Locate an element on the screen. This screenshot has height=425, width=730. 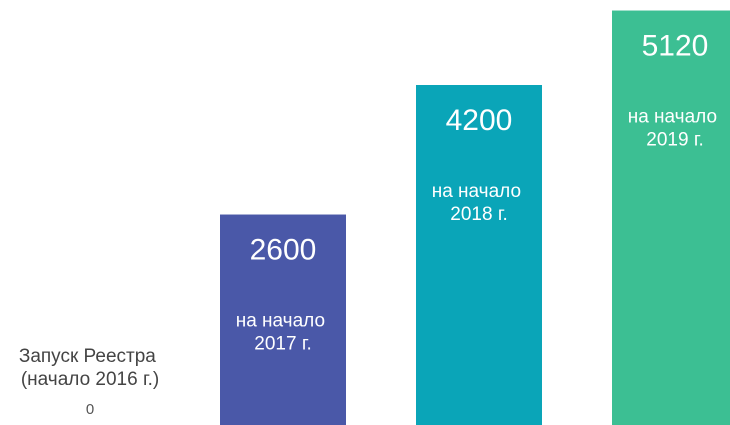
value-label: 2600 is located at coordinates (283, 249).